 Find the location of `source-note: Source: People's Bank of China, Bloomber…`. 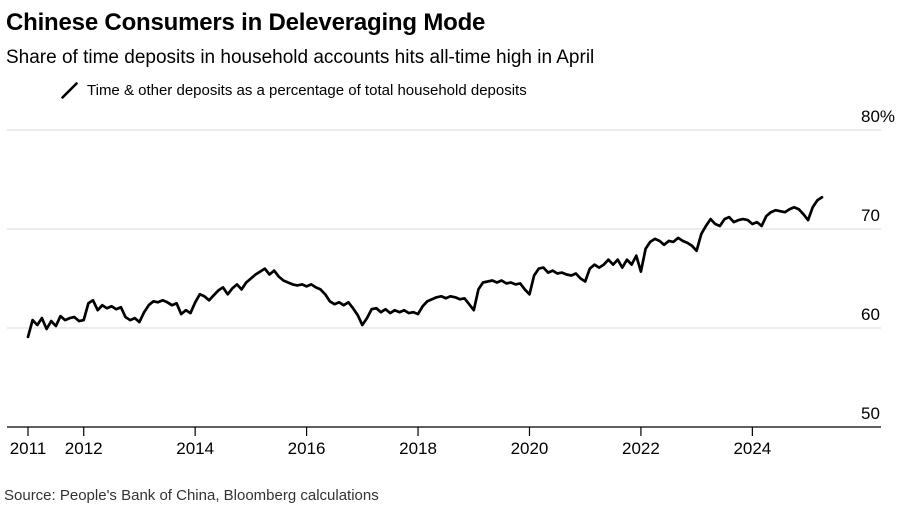

source-note: Source: People's Bank of China, Bloomber… is located at coordinates (191, 495).